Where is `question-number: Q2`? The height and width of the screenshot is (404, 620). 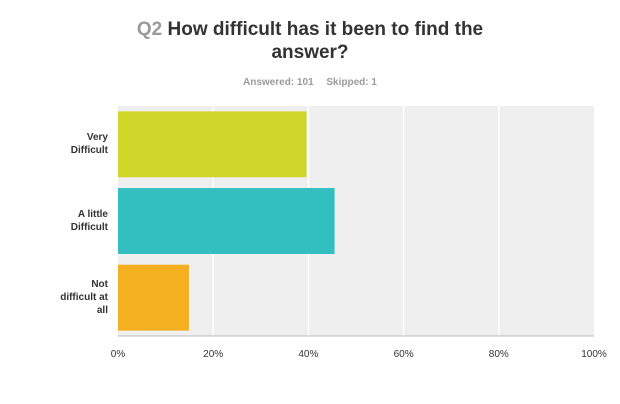
question-number: Q2 is located at coordinates (149, 29).